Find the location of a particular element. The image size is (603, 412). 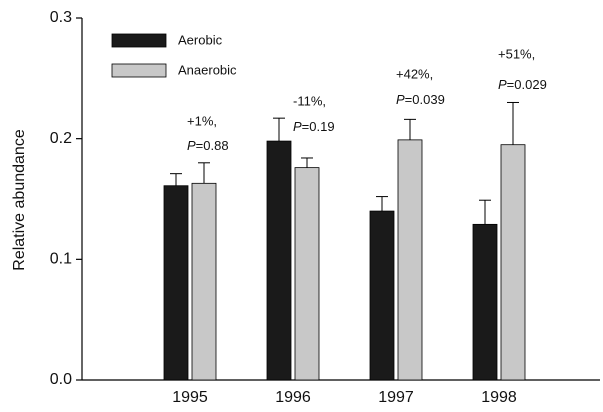

annotation-value: =0.88 is located at coordinates (212, 145).